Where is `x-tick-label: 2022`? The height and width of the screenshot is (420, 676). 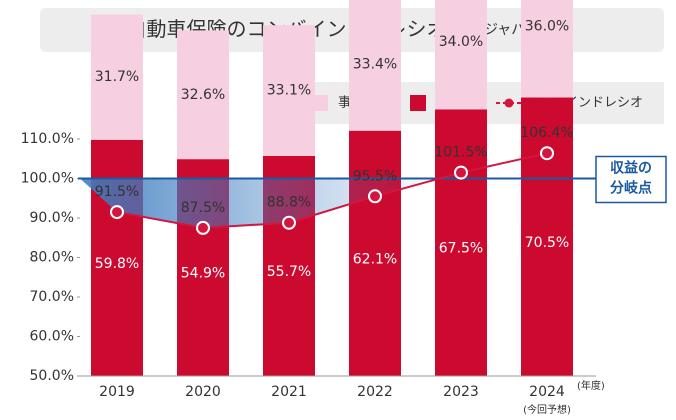 x-tick-label: 2022 is located at coordinates (375, 392).